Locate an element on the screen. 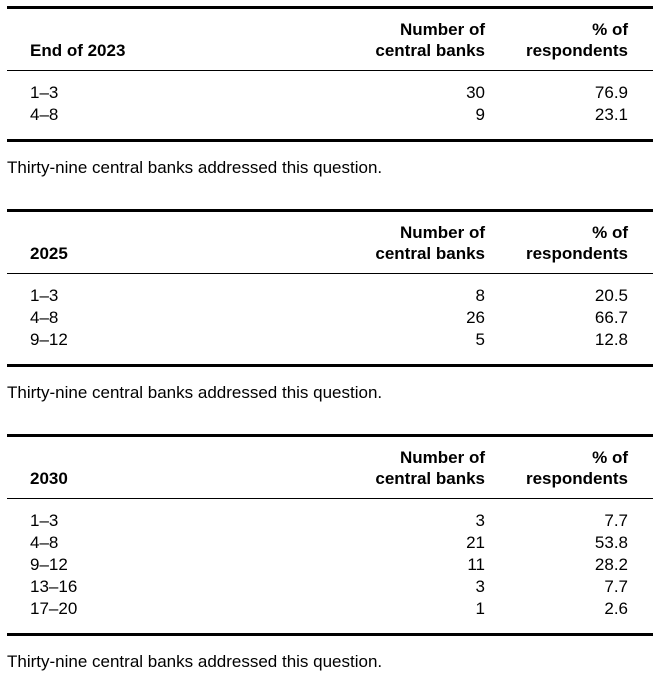 The image size is (661, 682). respondents-pct: 66.7 is located at coordinates (611, 317).